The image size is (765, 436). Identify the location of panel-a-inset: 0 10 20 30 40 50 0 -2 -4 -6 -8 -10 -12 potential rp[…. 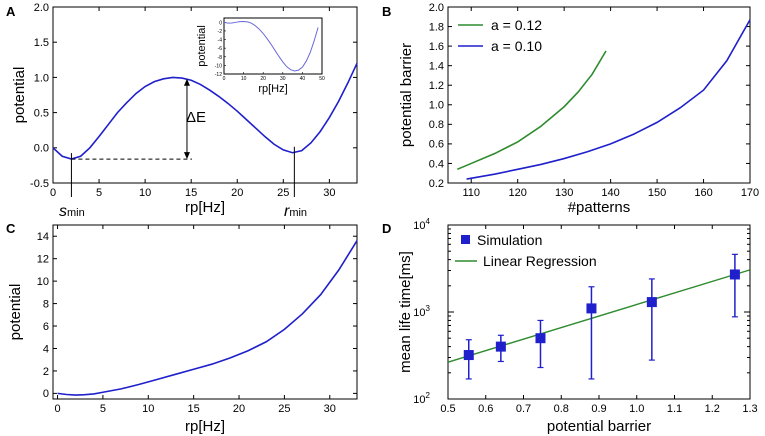
(260, 56).